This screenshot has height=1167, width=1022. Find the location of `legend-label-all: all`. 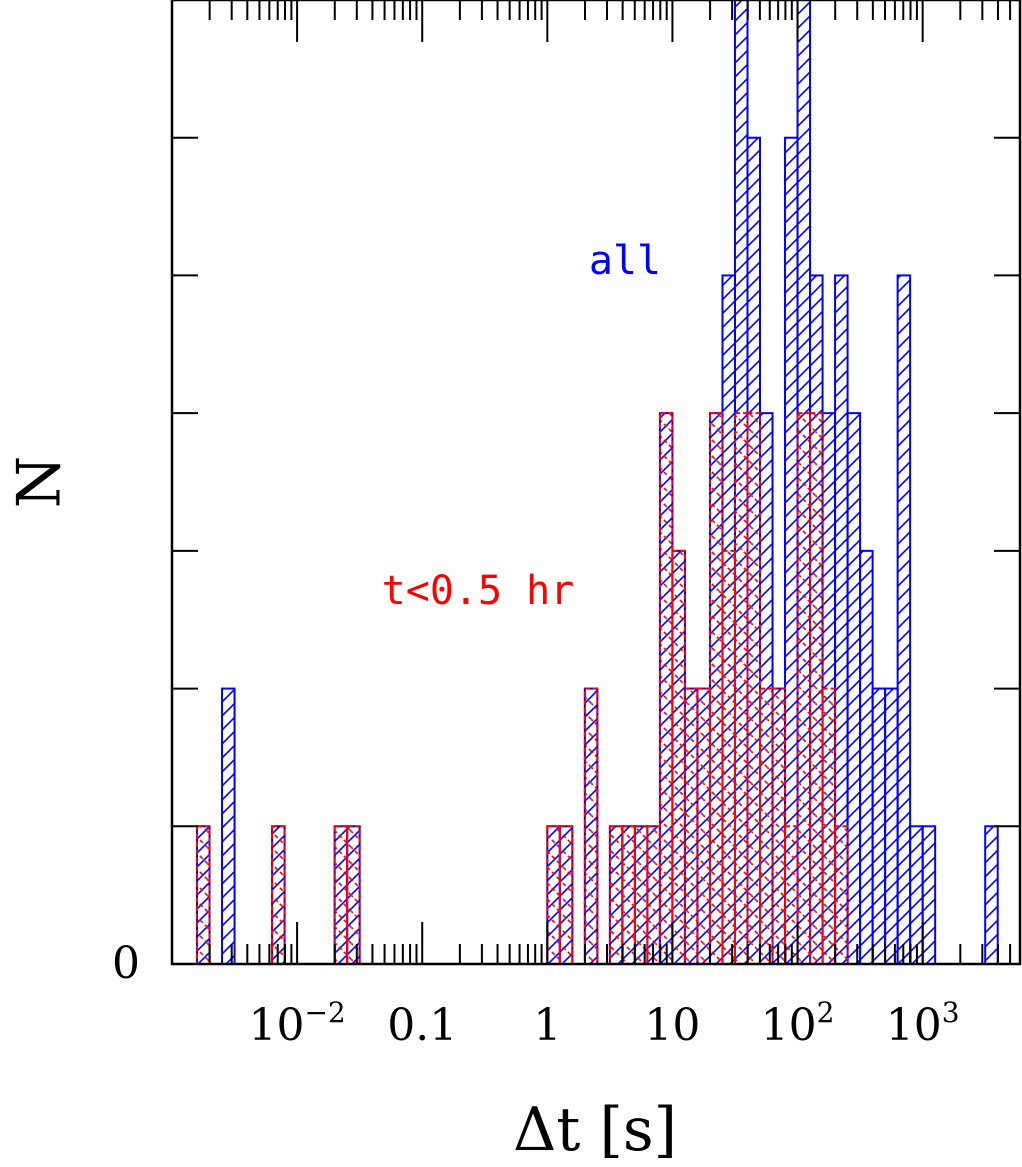

legend-label-all: all is located at coordinates (625, 261).